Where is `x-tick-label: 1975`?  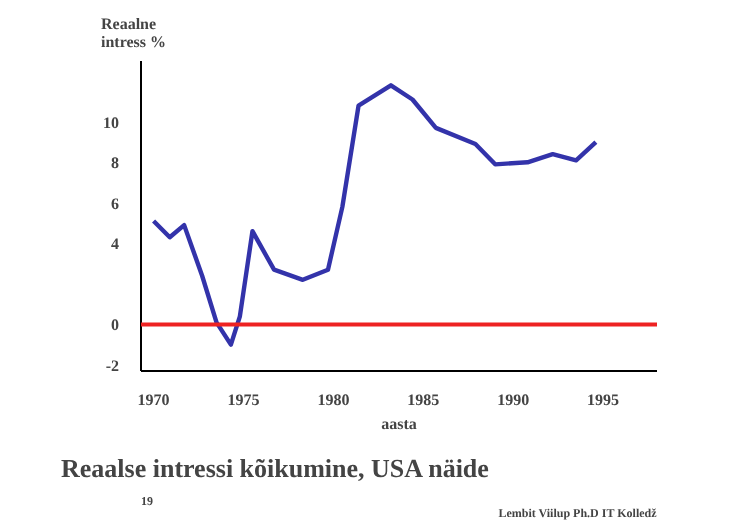
x-tick-label: 1975 is located at coordinates (243, 400).